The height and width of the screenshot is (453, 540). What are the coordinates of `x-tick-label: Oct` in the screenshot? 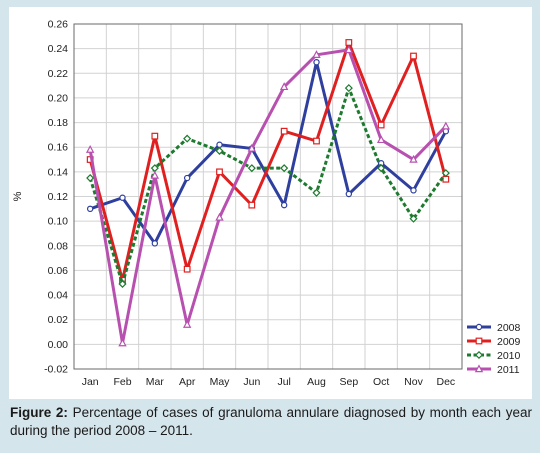 It's located at (381, 382).